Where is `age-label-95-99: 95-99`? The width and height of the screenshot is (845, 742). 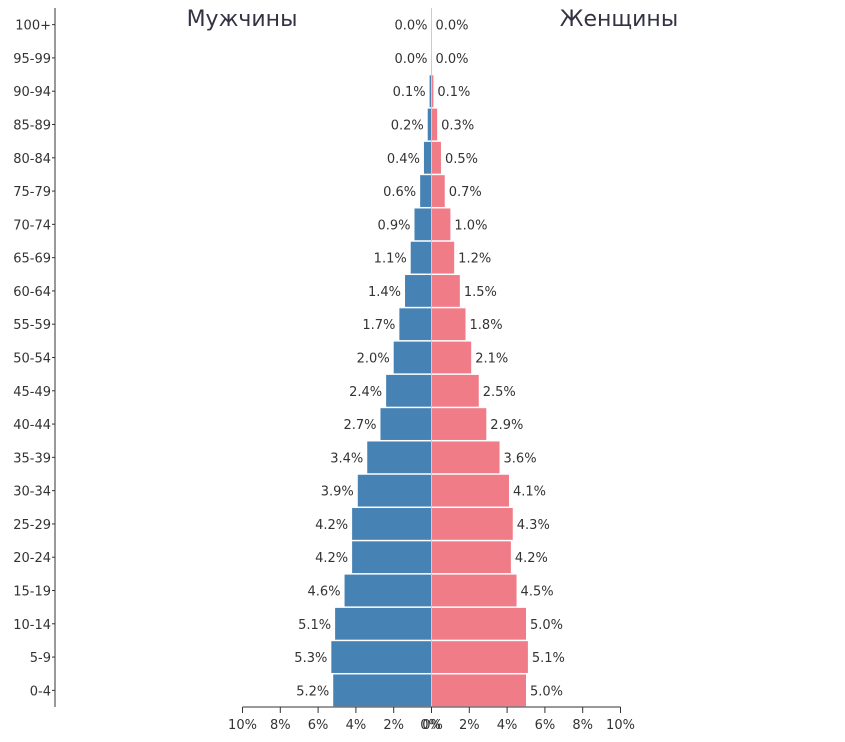
age-label-95-99: 95-99 is located at coordinates (32, 59).